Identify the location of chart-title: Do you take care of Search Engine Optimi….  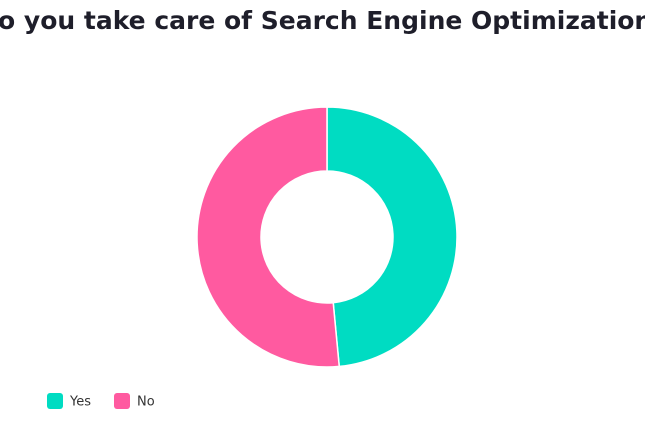
(322, 20).